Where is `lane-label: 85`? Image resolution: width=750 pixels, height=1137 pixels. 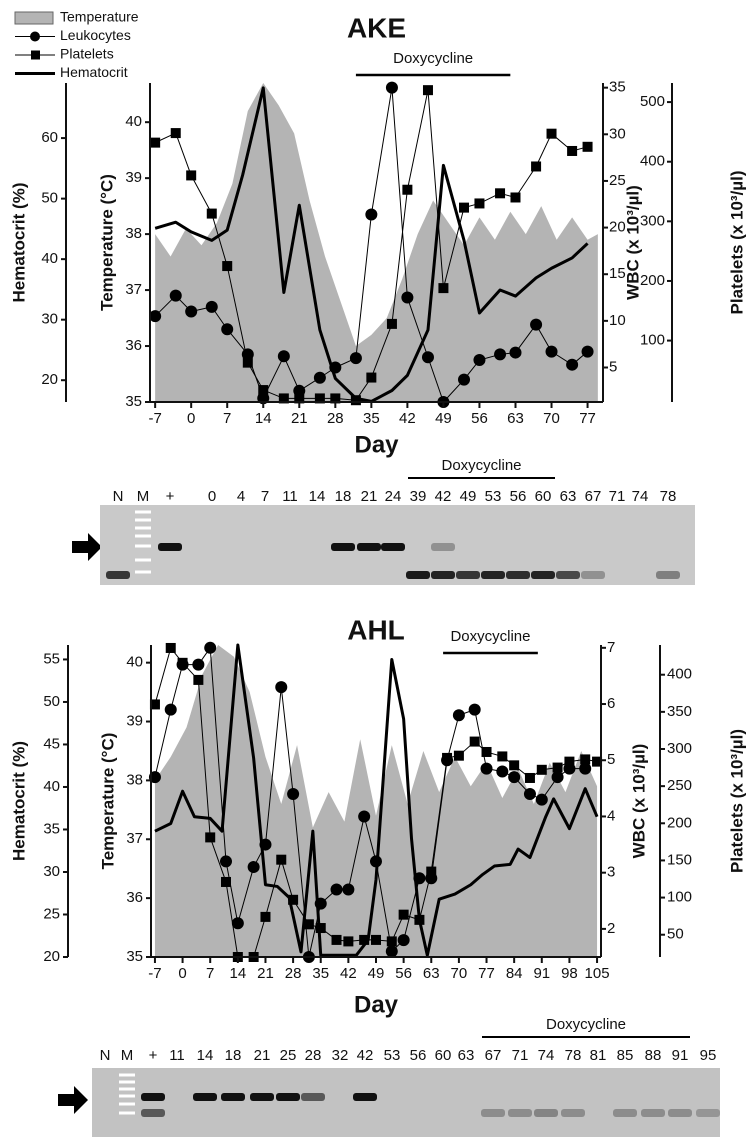 lane-label: 85 is located at coordinates (625, 1055).